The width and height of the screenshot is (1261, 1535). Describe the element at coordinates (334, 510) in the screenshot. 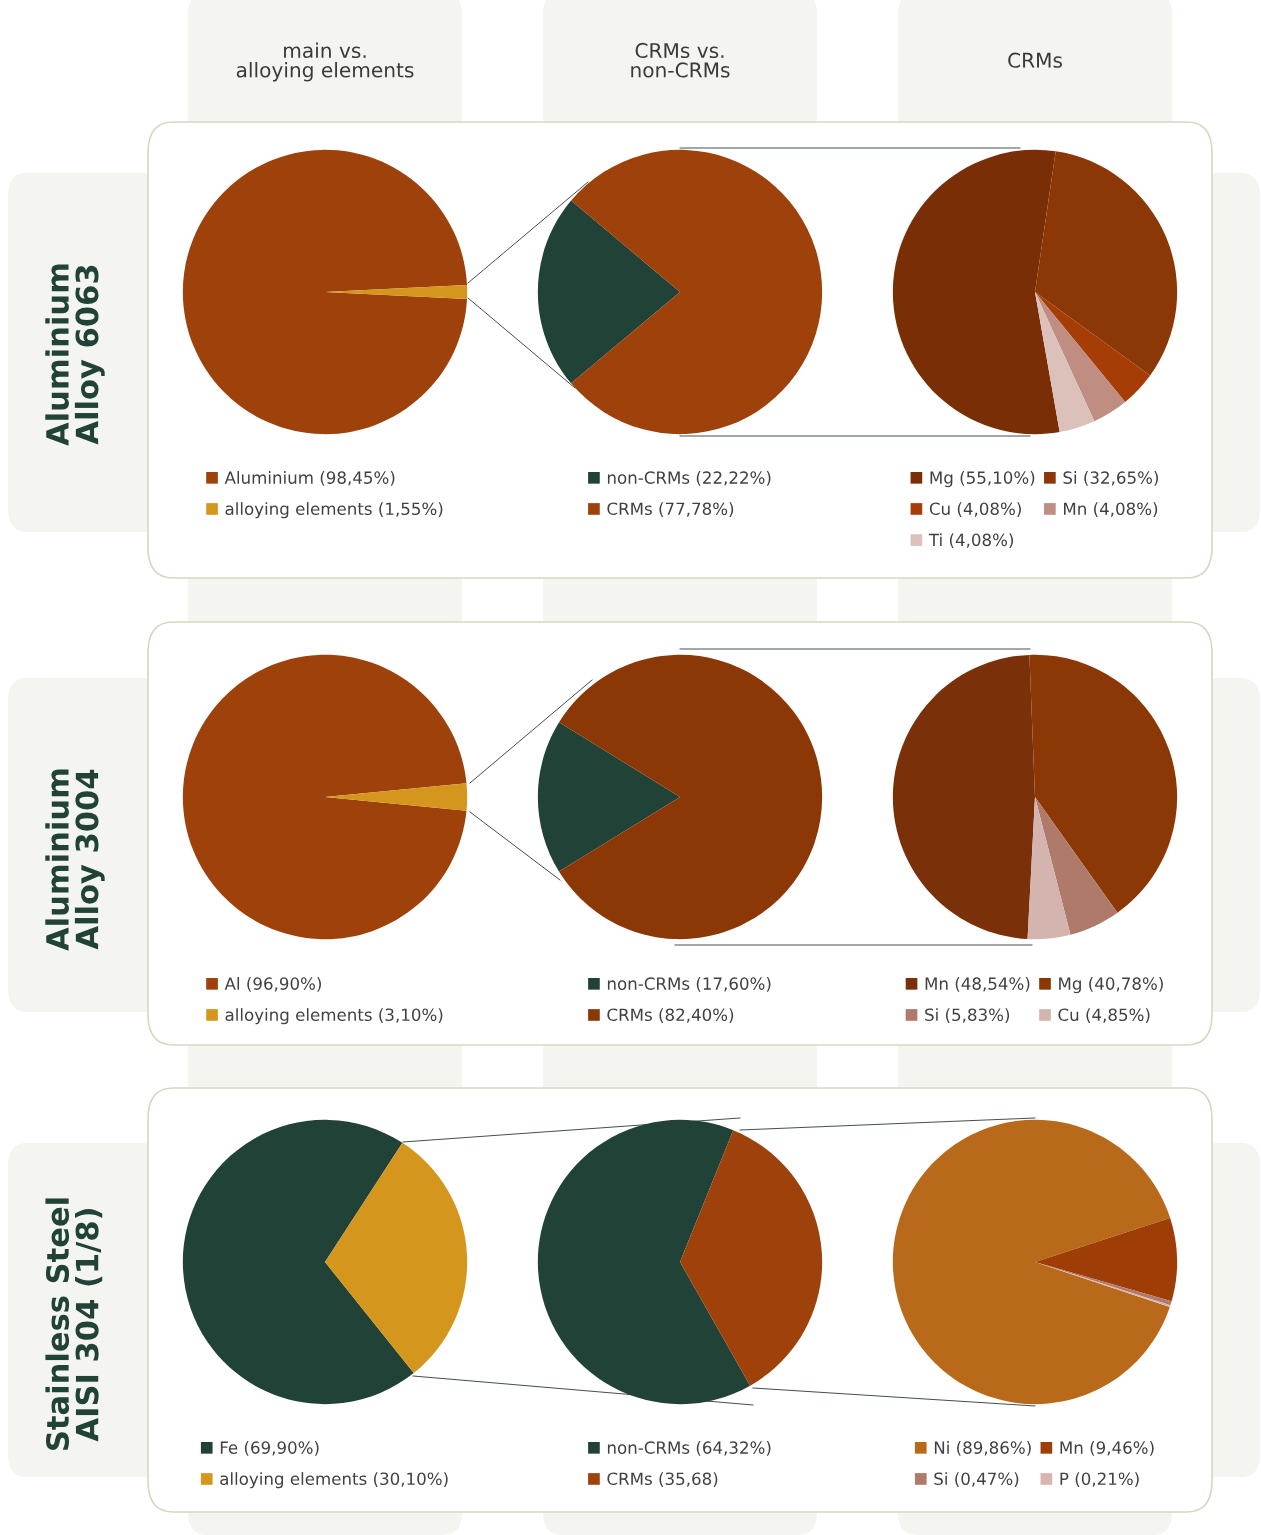

I see `legend-label: alloying elements (1,55%)` at that location.